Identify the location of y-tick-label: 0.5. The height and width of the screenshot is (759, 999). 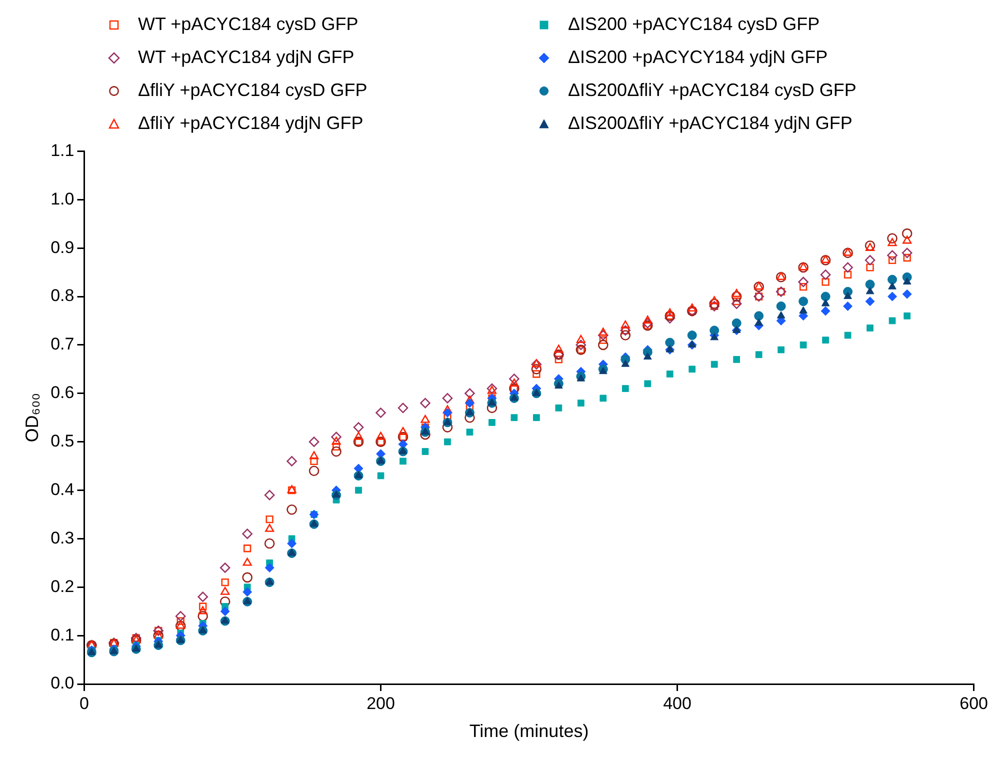
(62, 441).